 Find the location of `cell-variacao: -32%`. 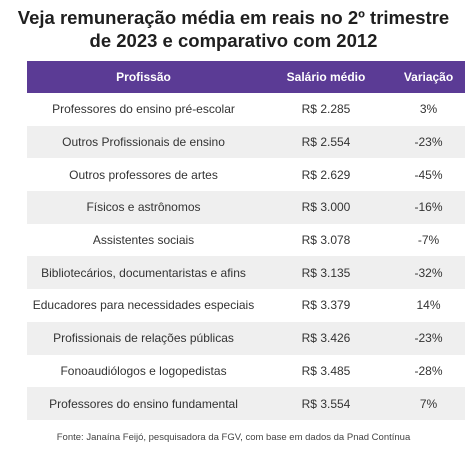

cell-variacao: -32% is located at coordinates (428, 272).